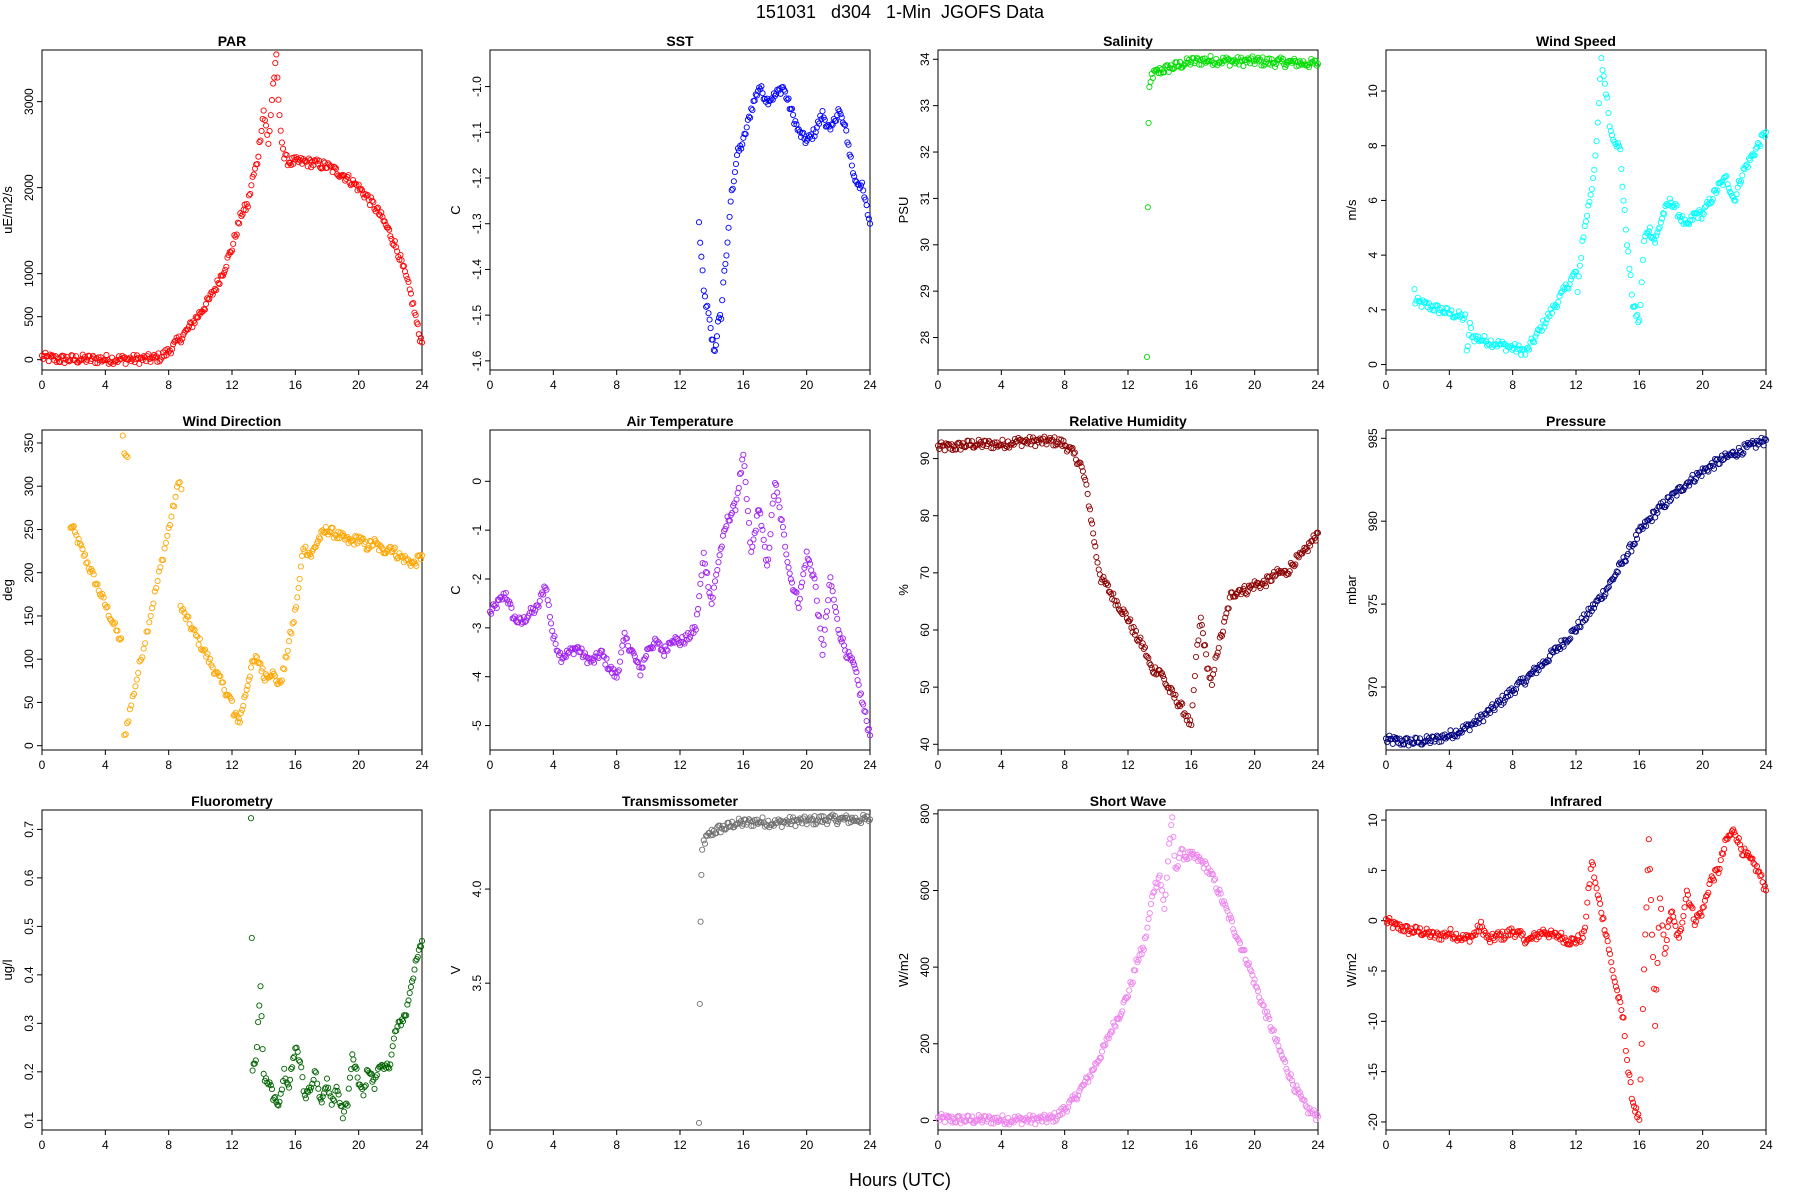  Describe the element at coordinates (662, 592) in the screenshot. I see `panel-air-temperature: Air Temperature C 0 4 8 12 16 20 24 -5 -4 -3 -2 -1 0` at that location.